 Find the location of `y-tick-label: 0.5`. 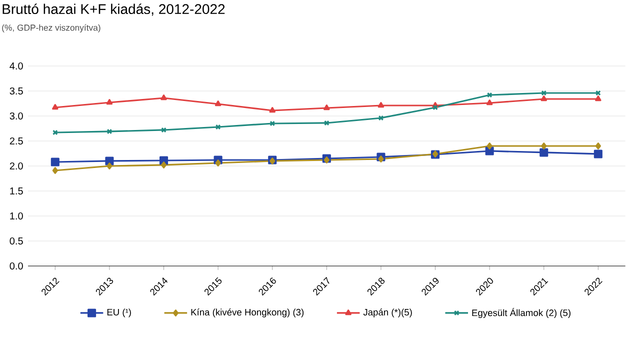

y-tick-label: 0.5 is located at coordinates (16, 241).